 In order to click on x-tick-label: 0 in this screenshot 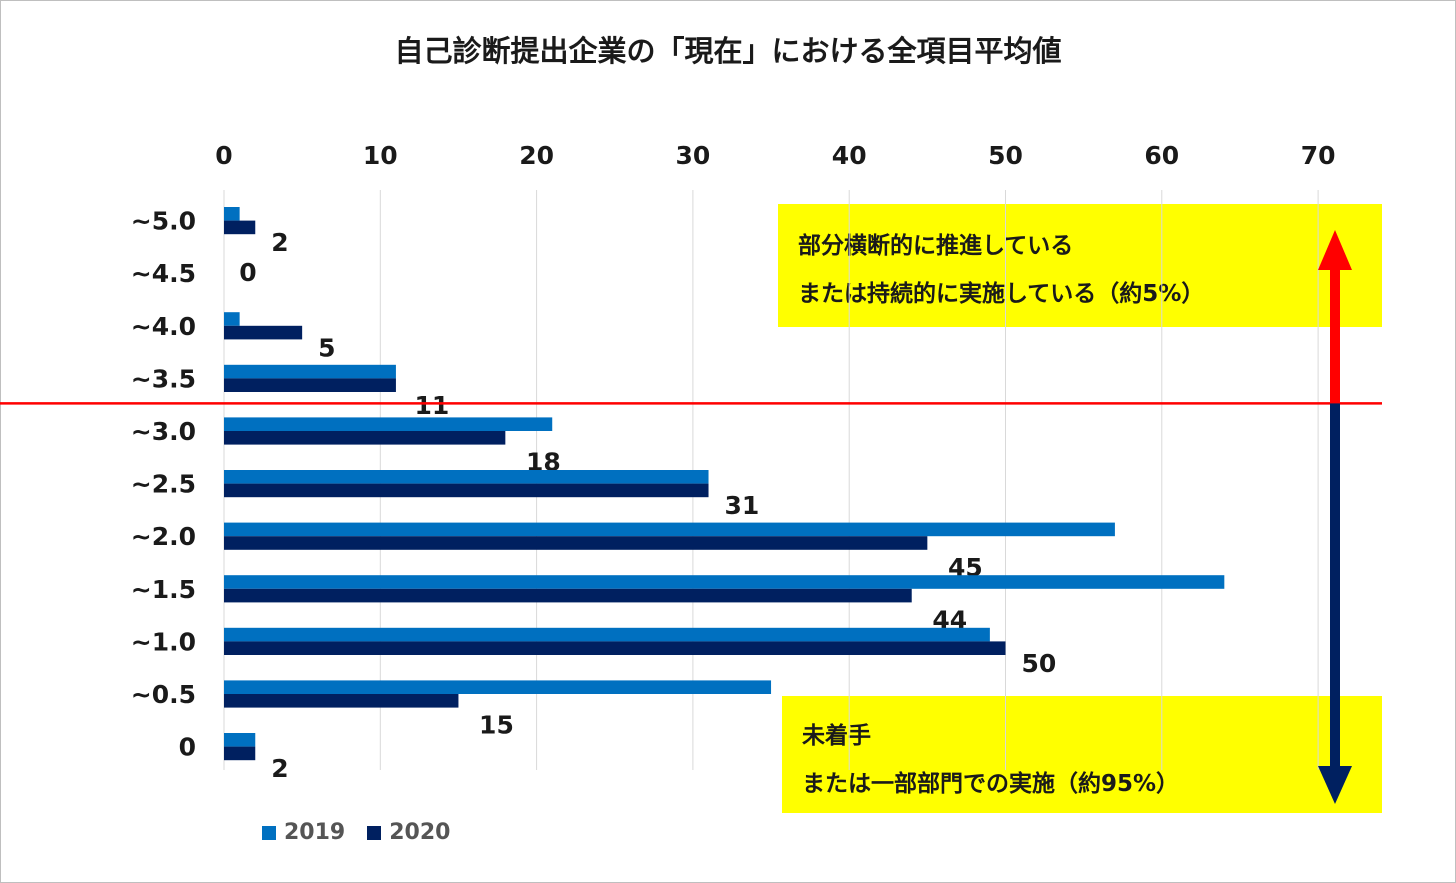, I will do `click(223, 155)`.